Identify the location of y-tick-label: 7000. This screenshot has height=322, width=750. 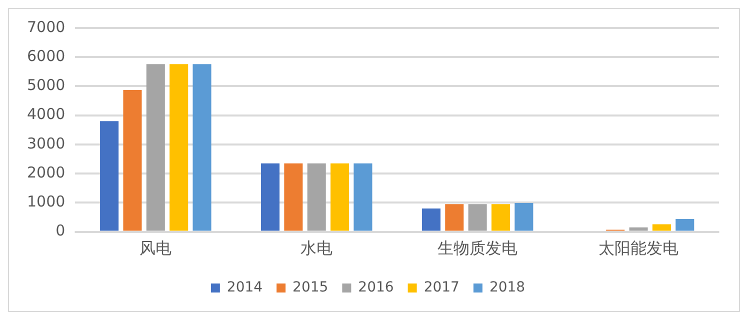
(46, 27).